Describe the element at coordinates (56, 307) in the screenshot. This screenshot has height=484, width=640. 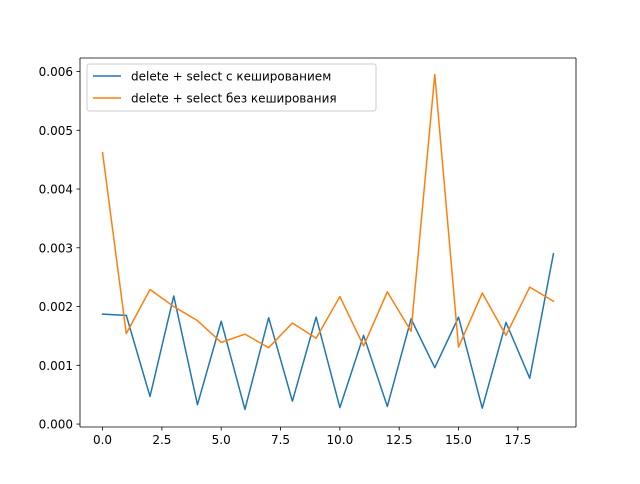
I see `y-tick-label: 0.002` at that location.